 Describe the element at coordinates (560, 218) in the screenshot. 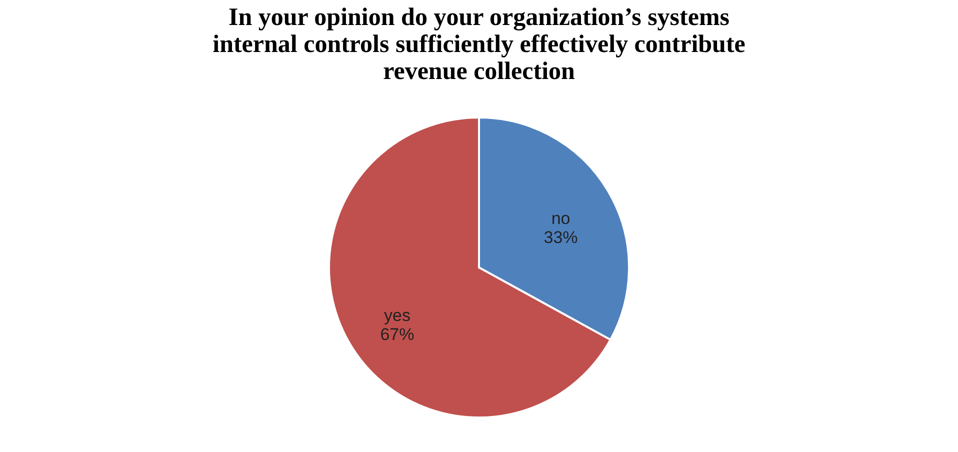

I see `slice-label: no` at that location.